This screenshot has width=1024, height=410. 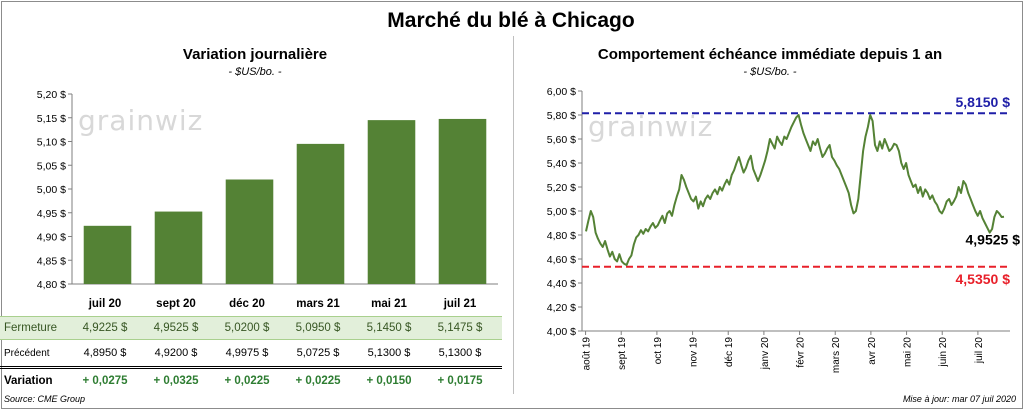 What do you see at coordinates (561, 116) in the screenshot?
I see `y-tick-label: 5,80 $` at bounding box center [561, 116].